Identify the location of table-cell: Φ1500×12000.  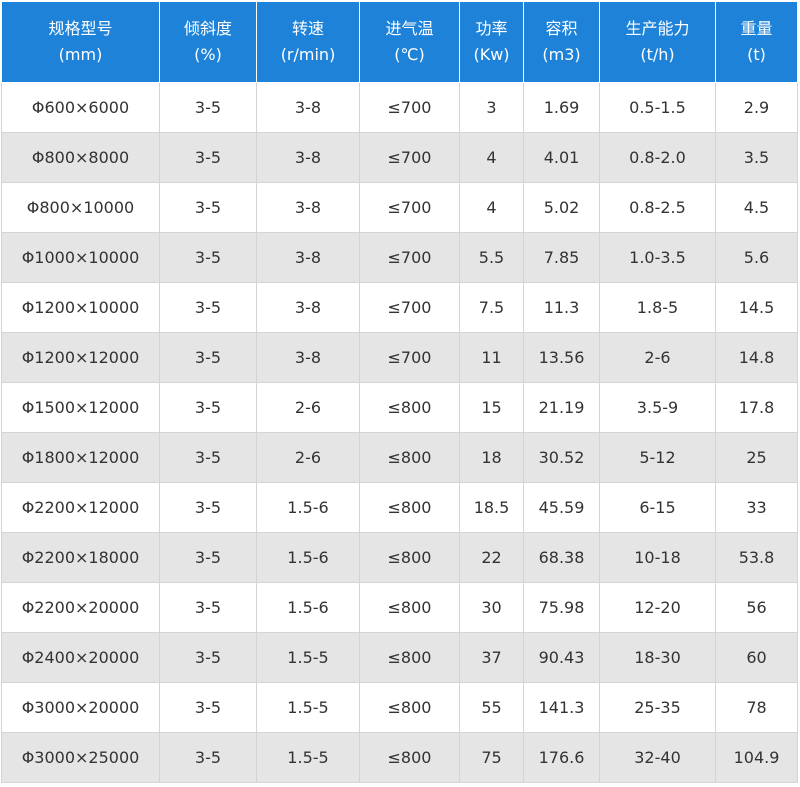
(80, 407).